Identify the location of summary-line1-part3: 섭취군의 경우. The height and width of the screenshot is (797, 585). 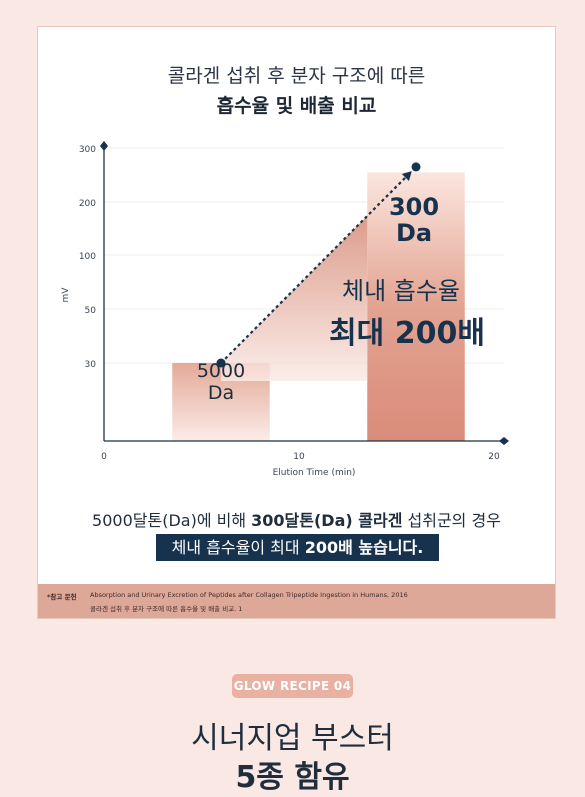
(451, 520).